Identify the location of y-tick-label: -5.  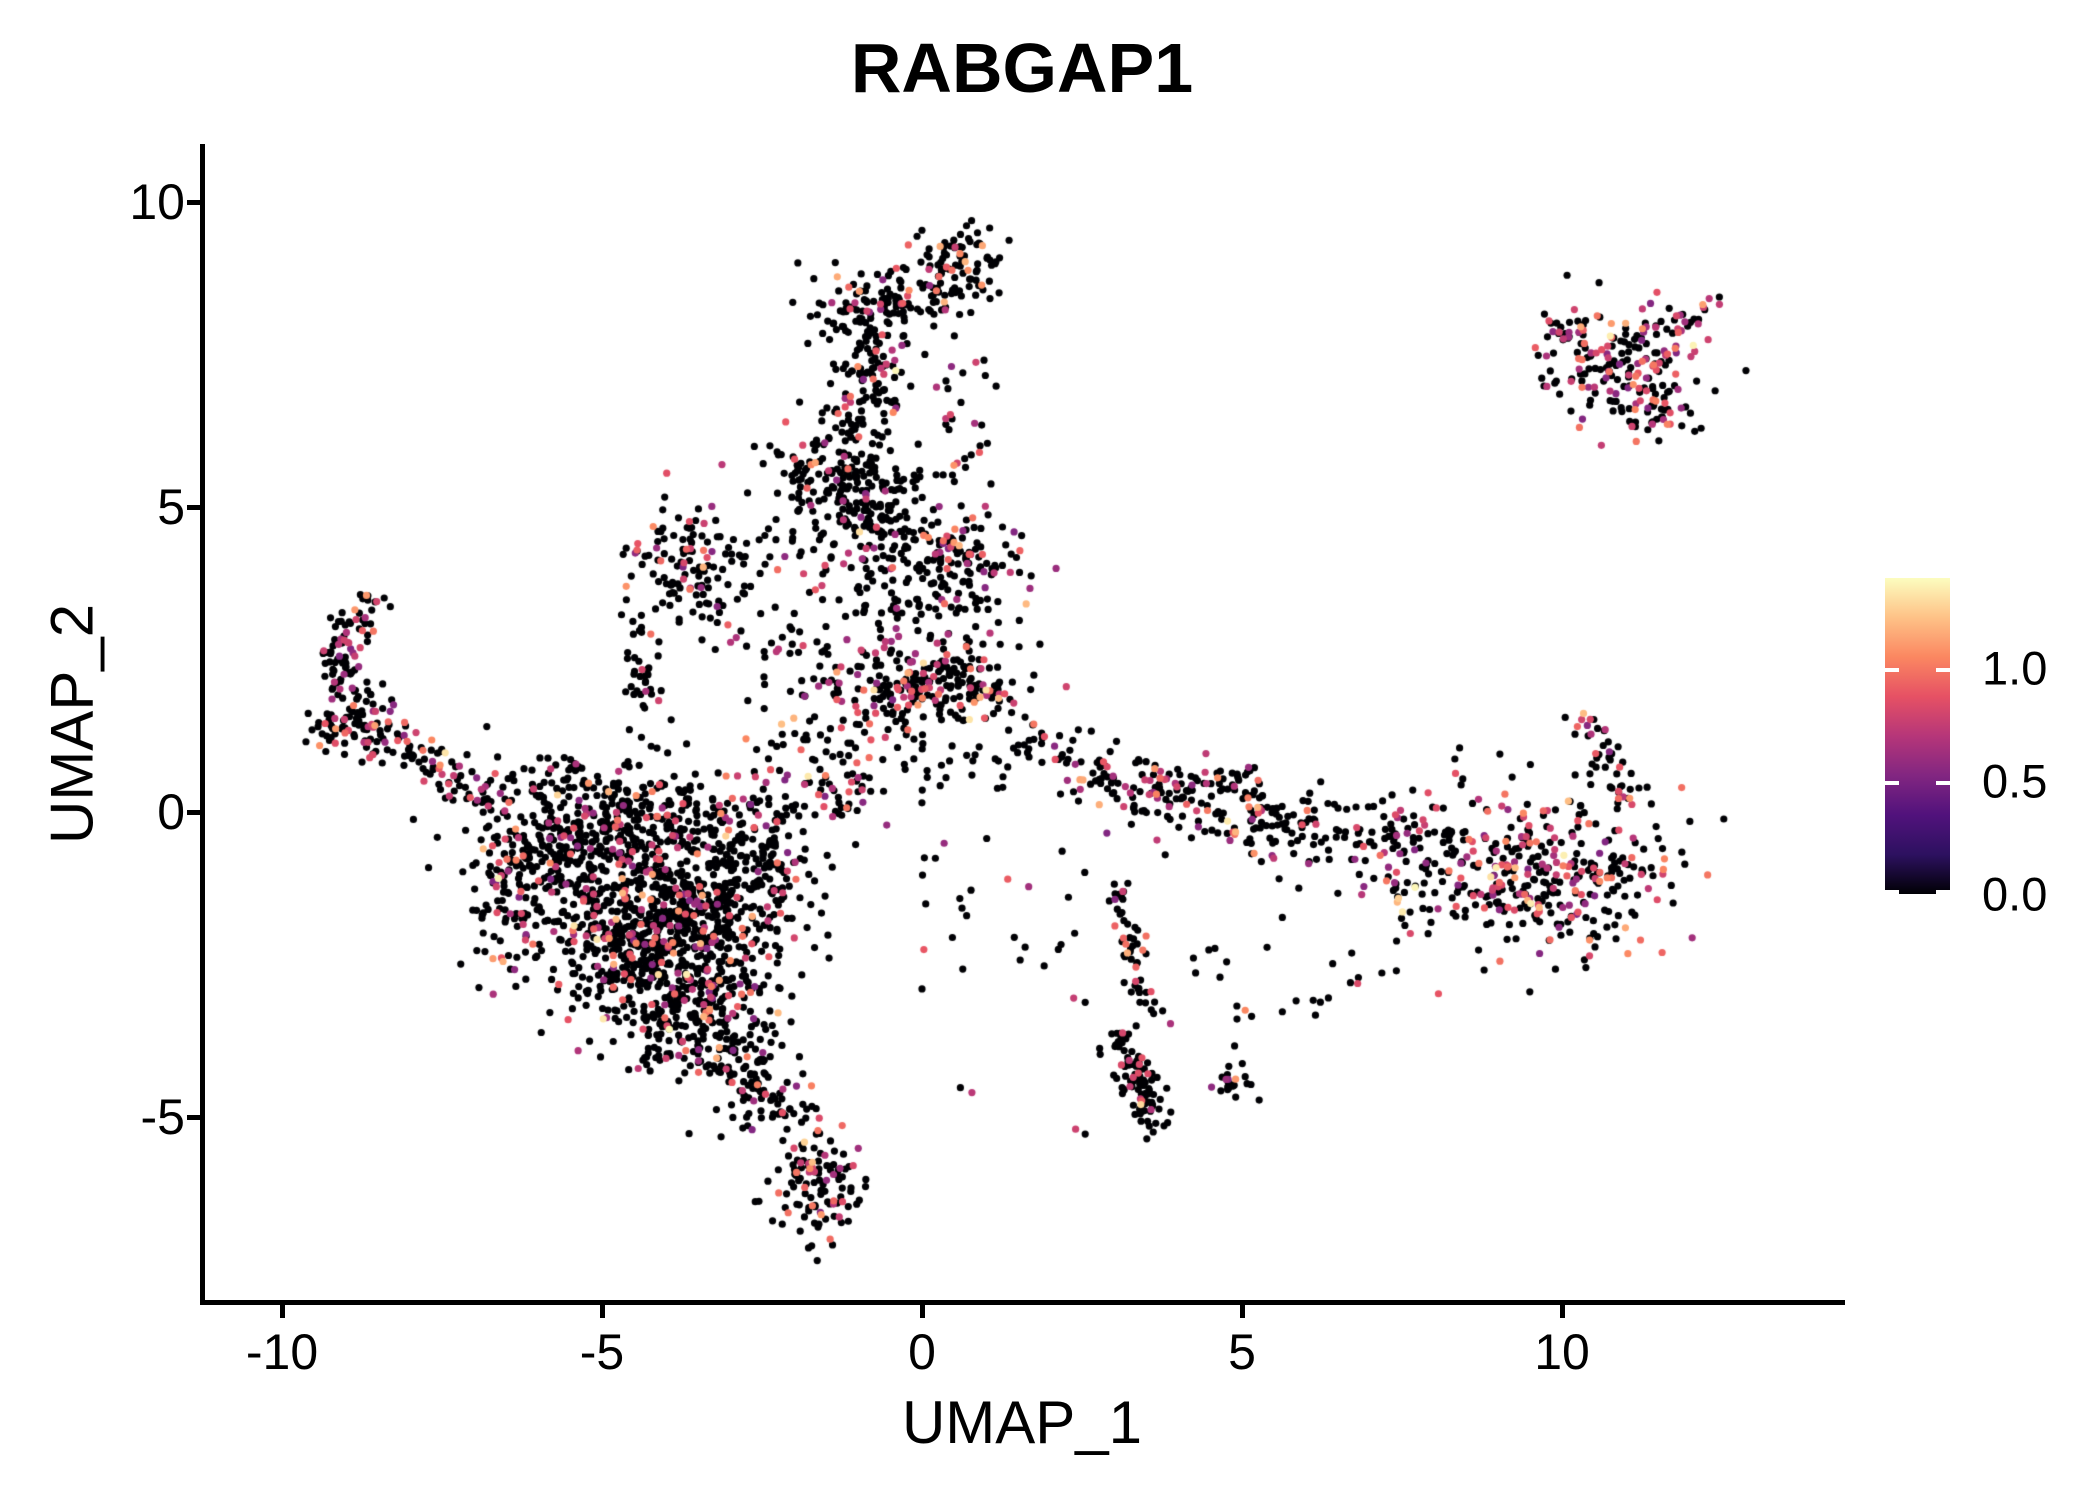
(162, 1117).